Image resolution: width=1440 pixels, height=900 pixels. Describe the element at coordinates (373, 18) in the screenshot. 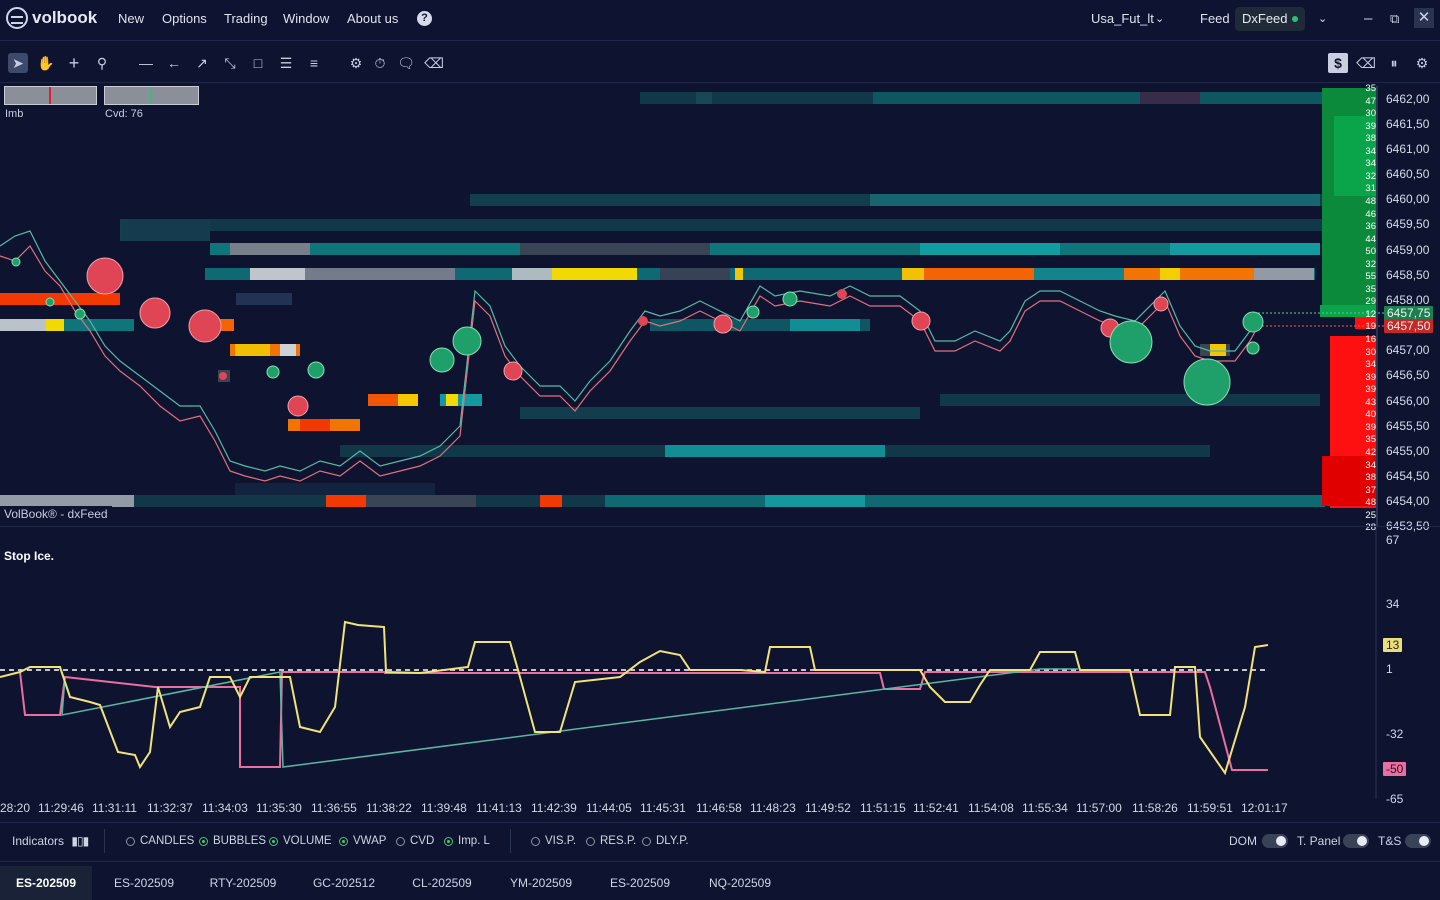

I see `menu-about-us: About us` at that location.